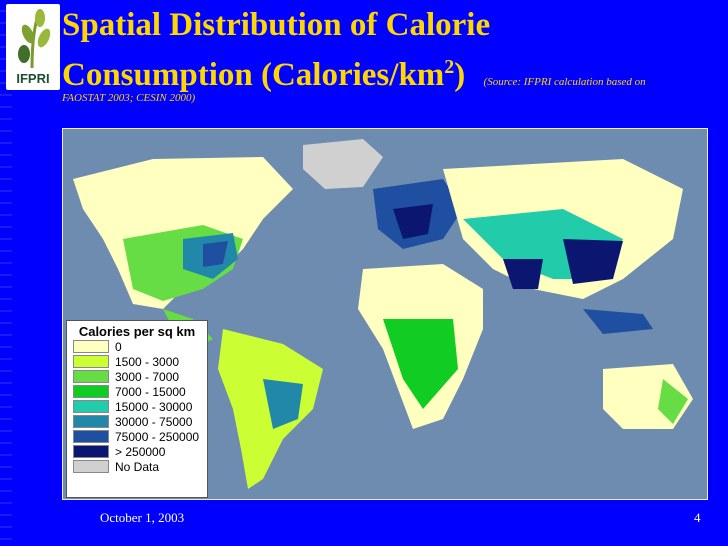 Image resolution: width=728 pixels, height=546 pixels. I want to click on legend-item: 30000 - 75000, so click(140, 421).